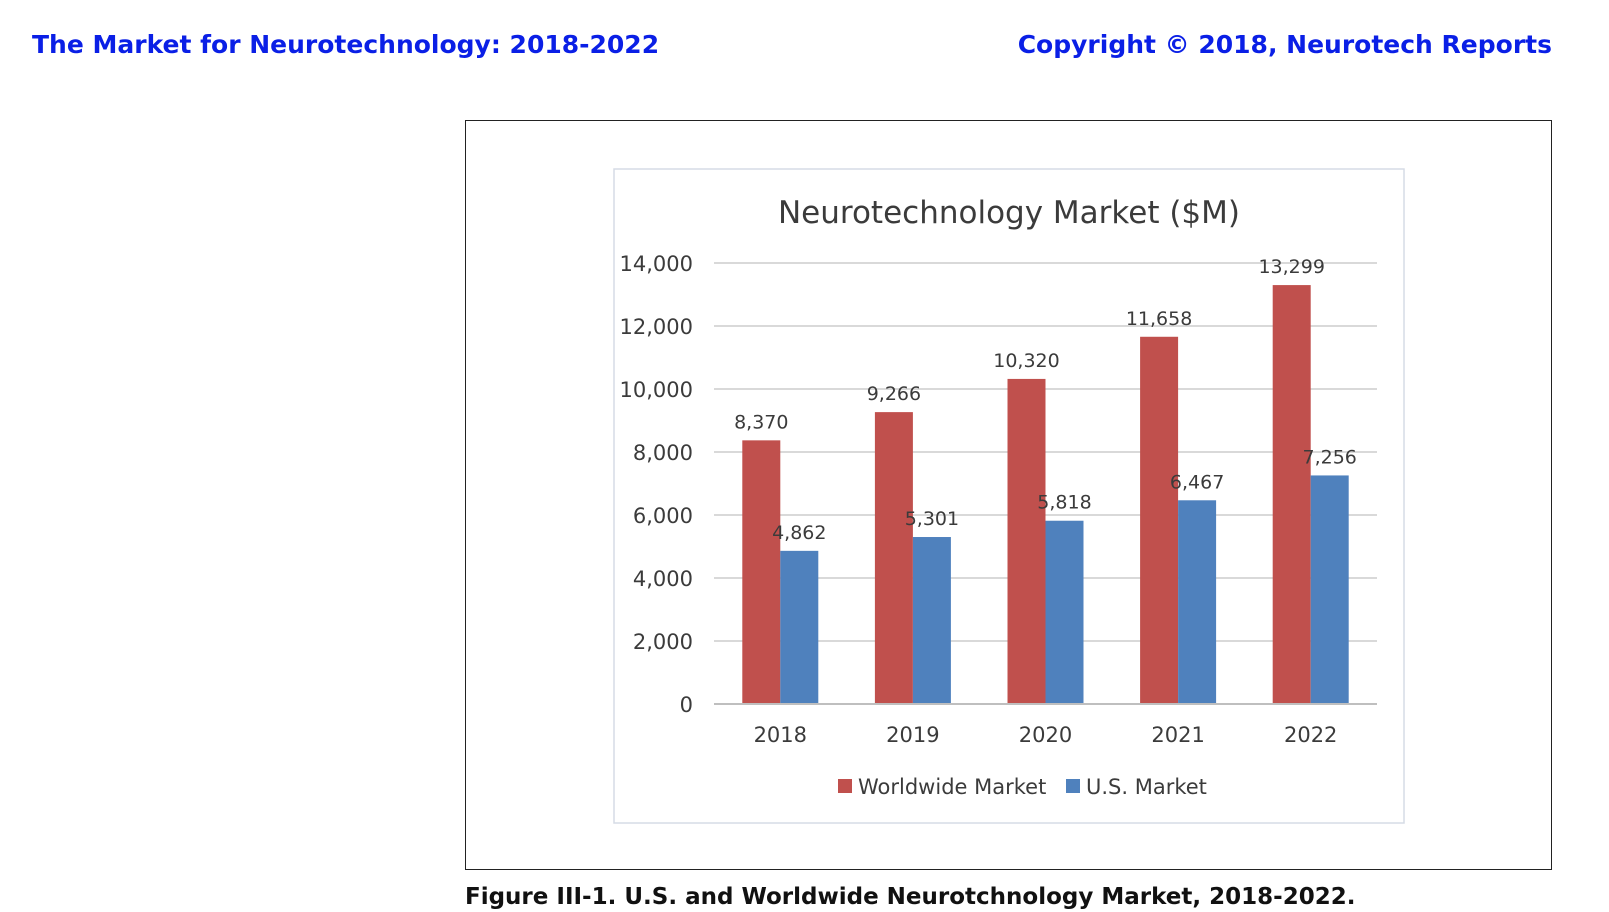 Image resolution: width=1609 pixels, height=912 pixels. Describe the element at coordinates (1284, 44) in the screenshot. I see `copyright-notice: Copyright © 2018, Neurotech Reports` at that location.